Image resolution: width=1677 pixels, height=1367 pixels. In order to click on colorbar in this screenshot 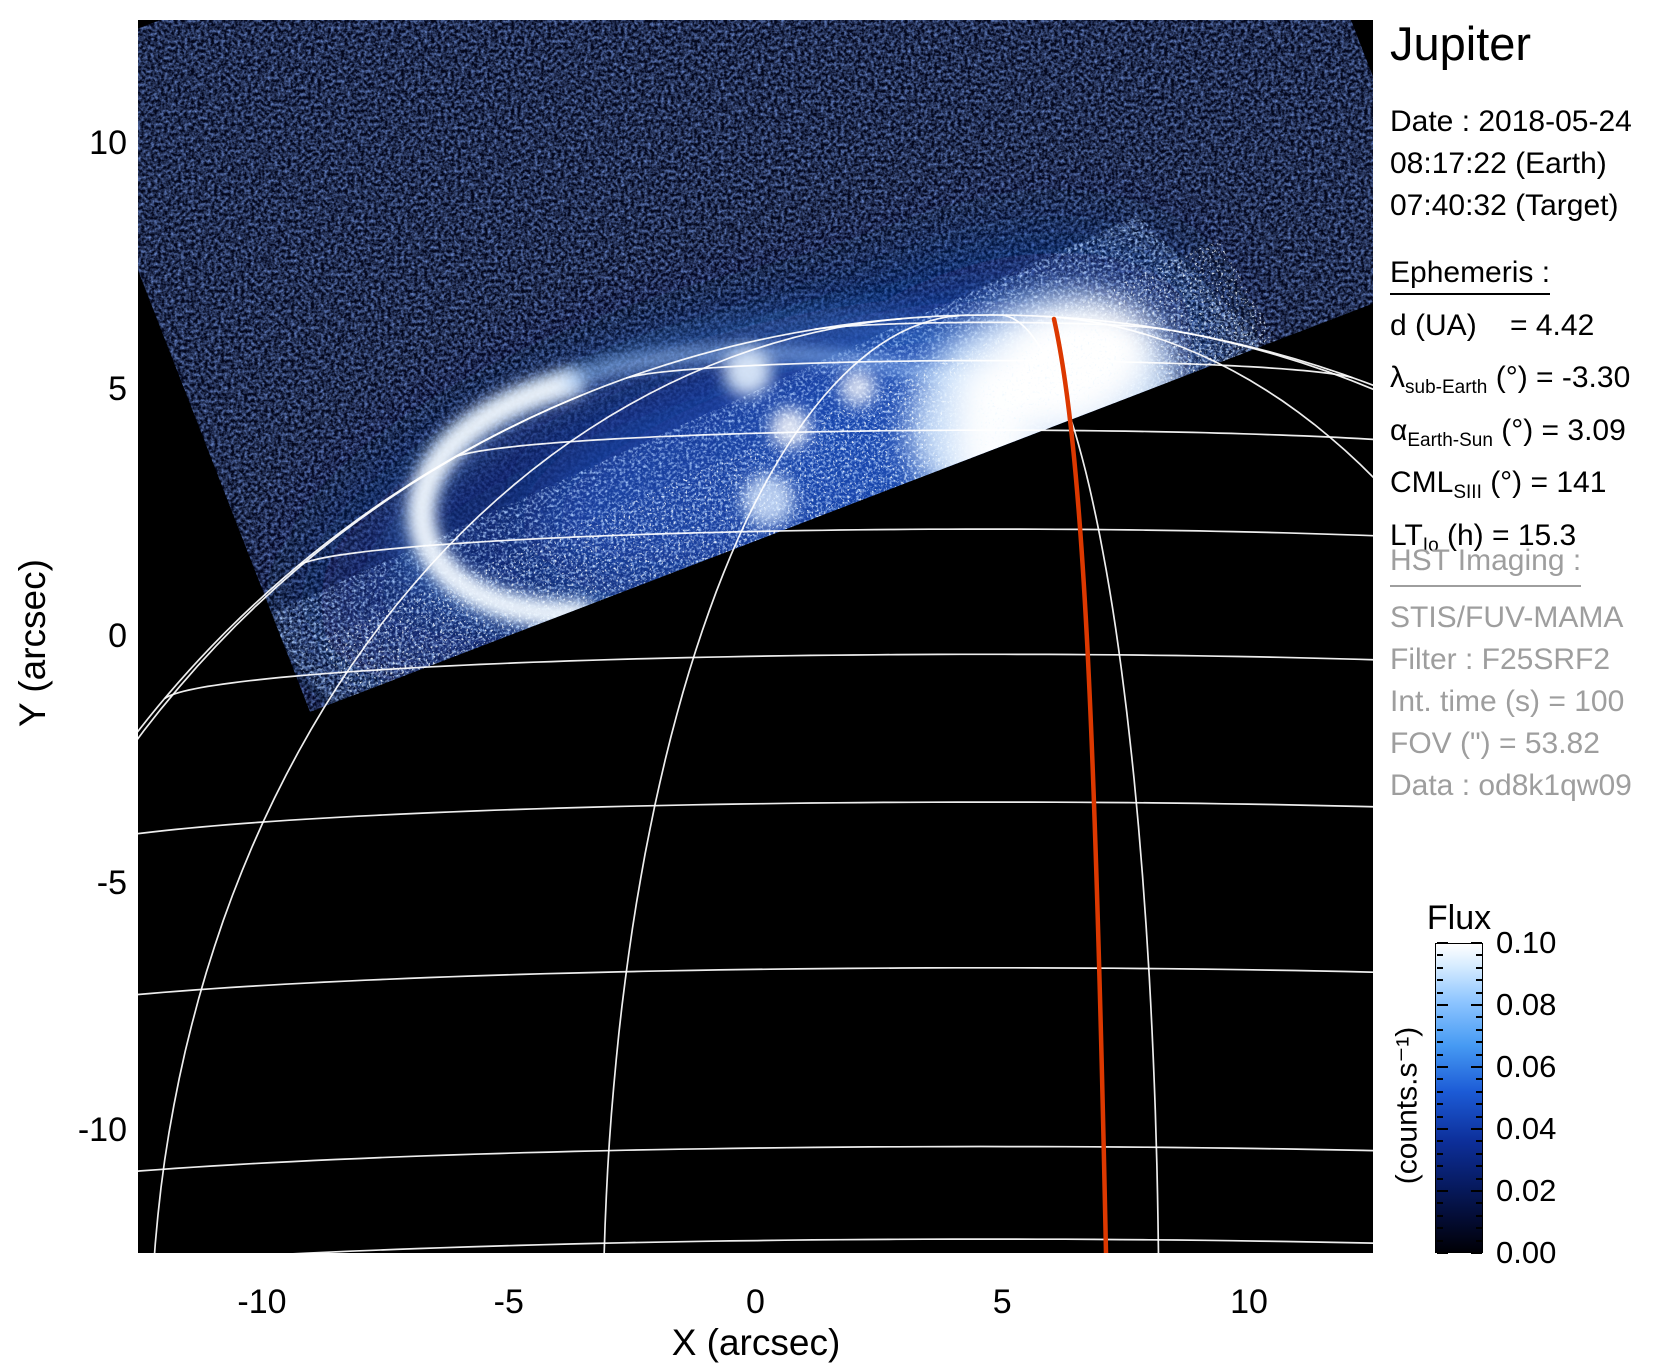, I will do `click(1459, 1098)`.